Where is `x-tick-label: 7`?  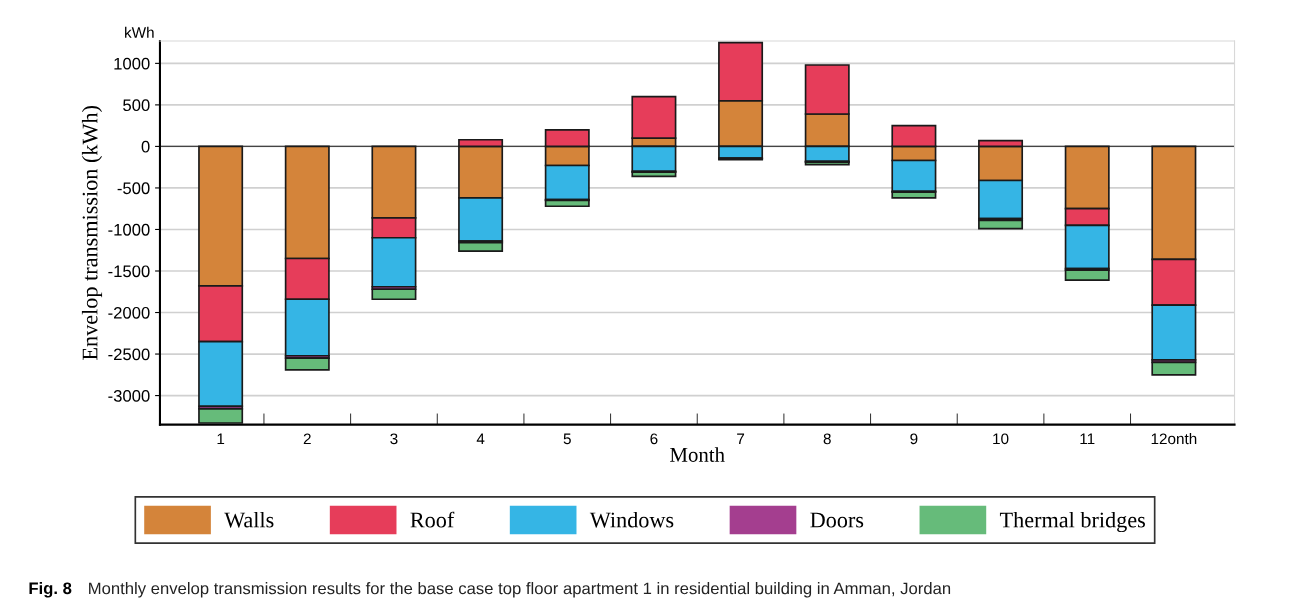 x-tick-label: 7 is located at coordinates (741, 439).